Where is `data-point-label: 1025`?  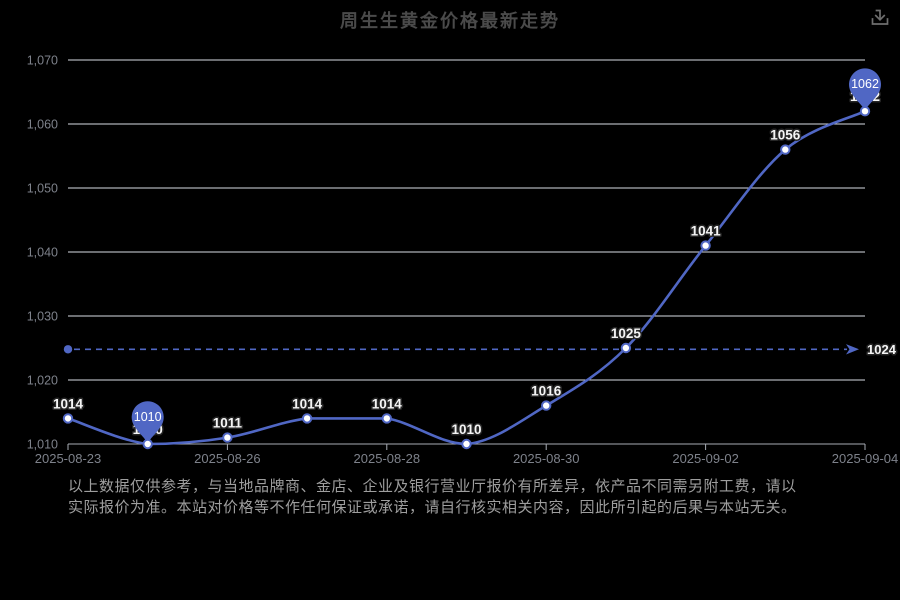
data-point-label: 1025 is located at coordinates (626, 333).